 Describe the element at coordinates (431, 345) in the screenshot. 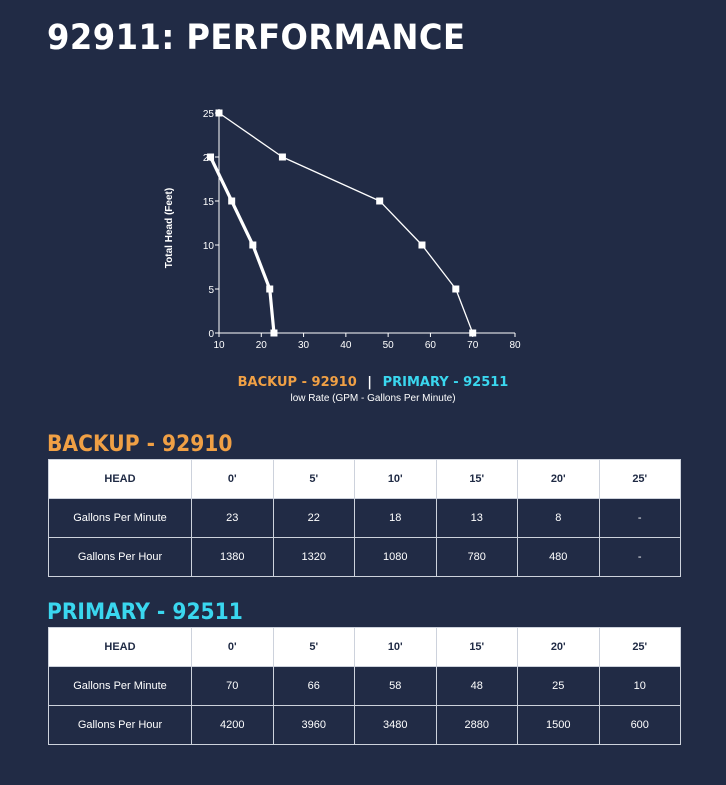

I see `x-tick-label: 60` at that location.